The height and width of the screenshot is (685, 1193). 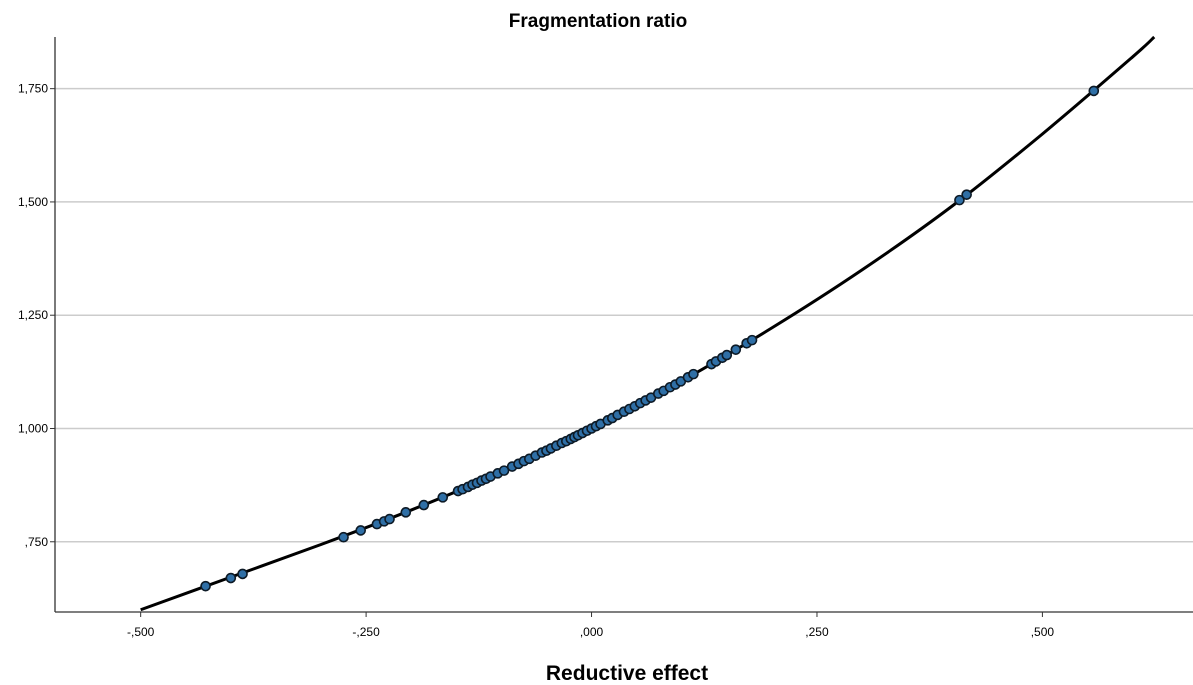 What do you see at coordinates (141, 632) in the screenshot?
I see `x-tick-label: -,500` at bounding box center [141, 632].